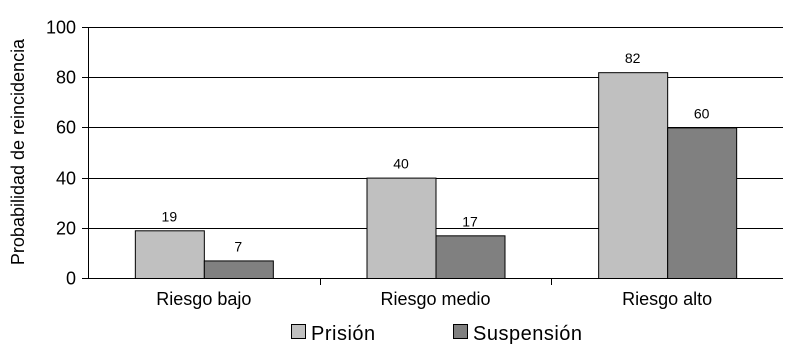  Describe the element at coordinates (470, 221) in the screenshot. I see `data-label-suspension-riesgo-medio: 17` at that location.